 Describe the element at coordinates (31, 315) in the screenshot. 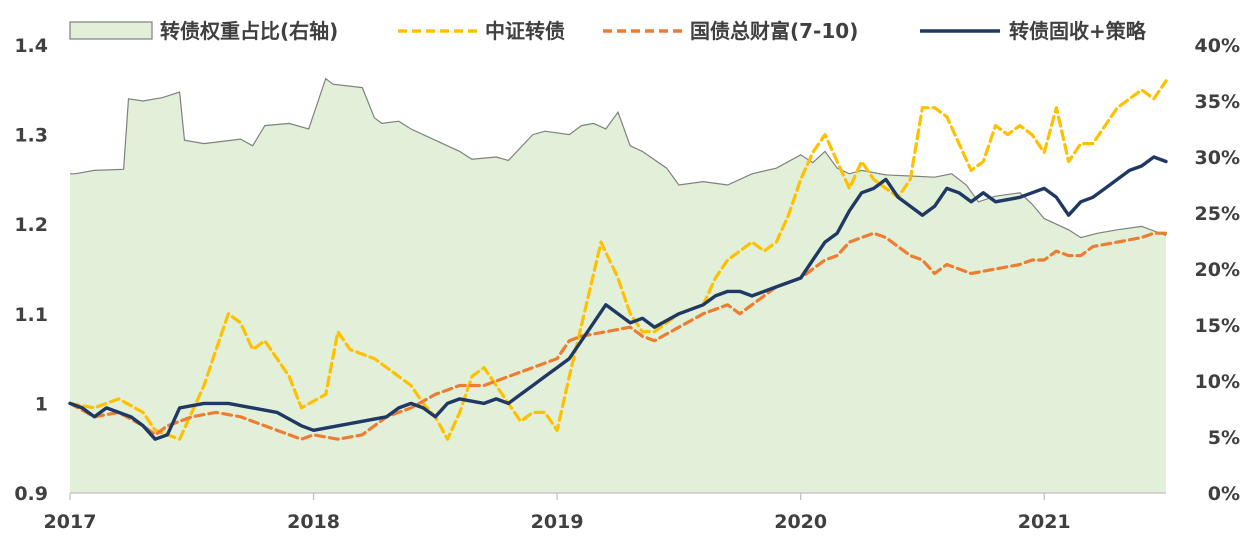

I see `y-left-tick-label: 1.1` at that location.